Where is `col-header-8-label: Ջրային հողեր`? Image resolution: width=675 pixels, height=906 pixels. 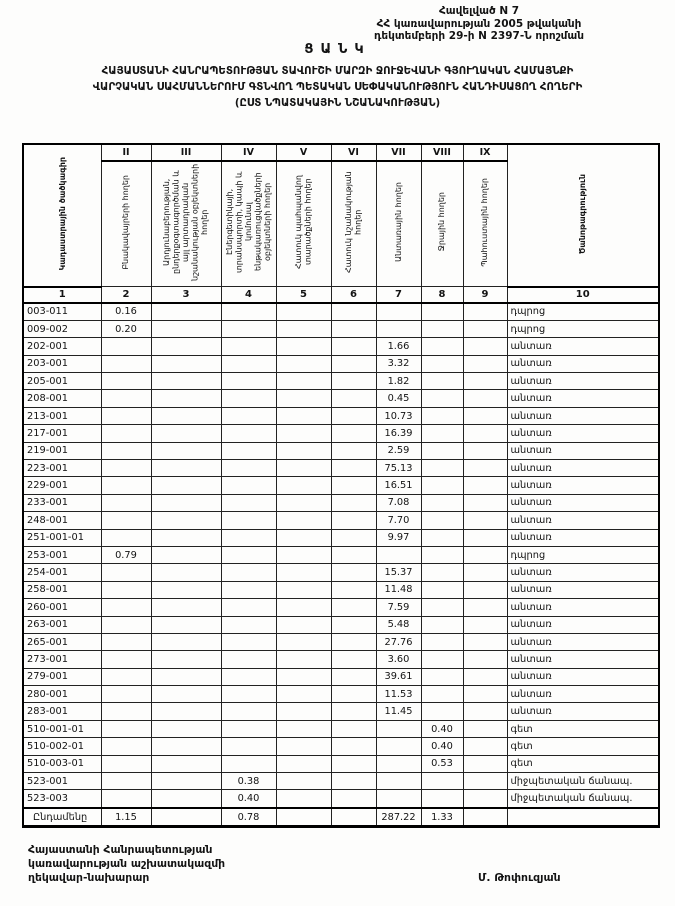
col-header-8-label: Ջրային հողեր is located at coordinates (442, 222).